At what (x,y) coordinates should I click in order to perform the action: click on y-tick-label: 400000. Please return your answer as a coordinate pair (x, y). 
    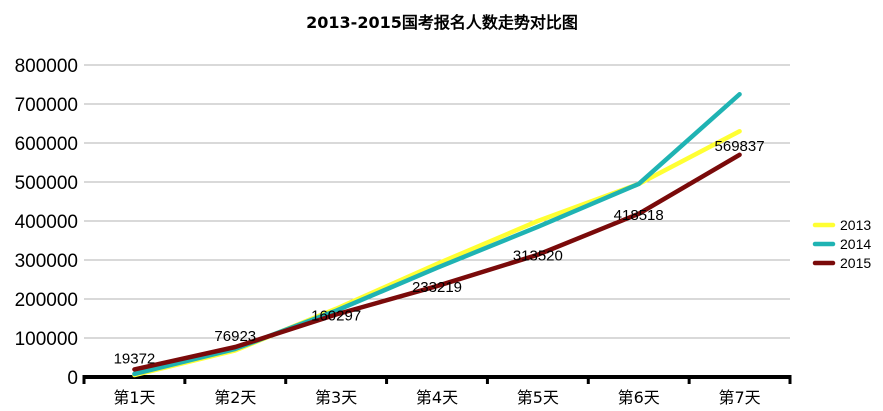
    Looking at the image, I should click on (46, 222).